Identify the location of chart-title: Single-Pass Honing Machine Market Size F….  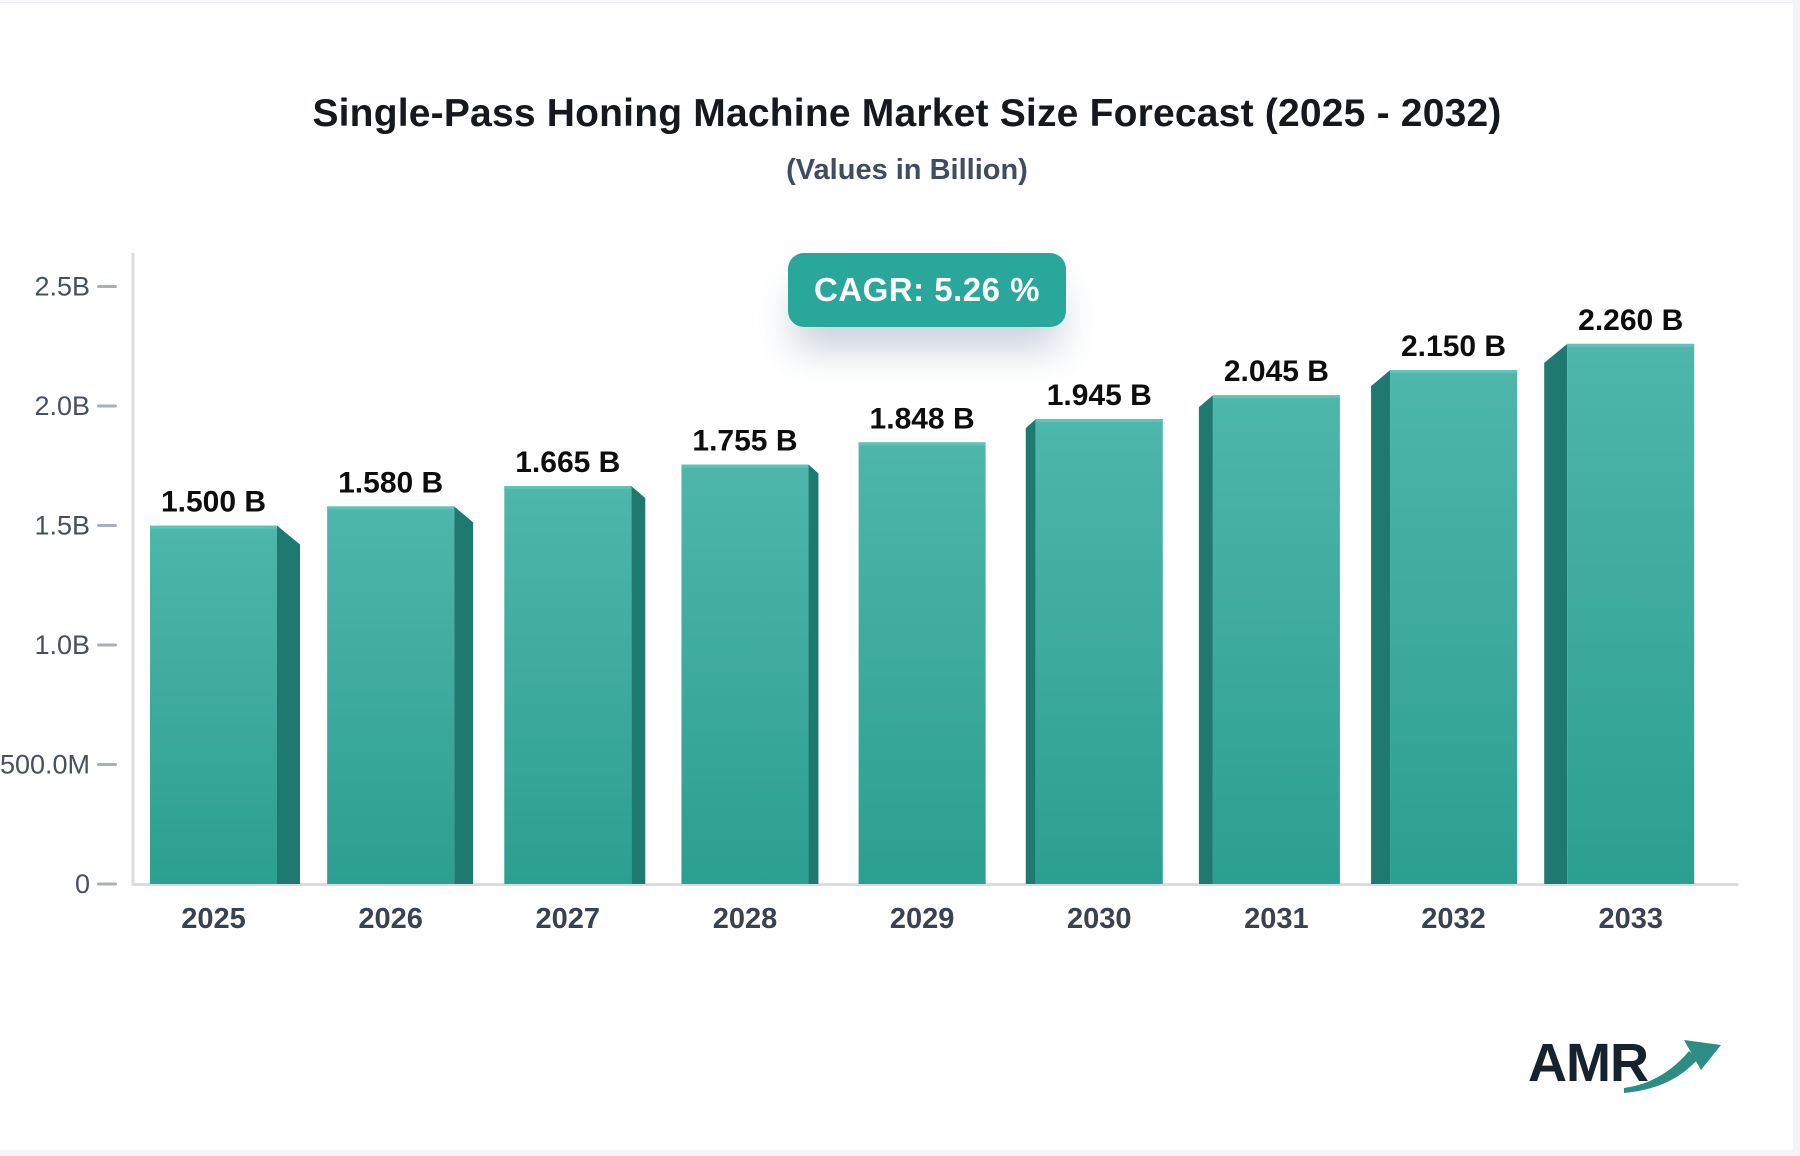
(907, 113).